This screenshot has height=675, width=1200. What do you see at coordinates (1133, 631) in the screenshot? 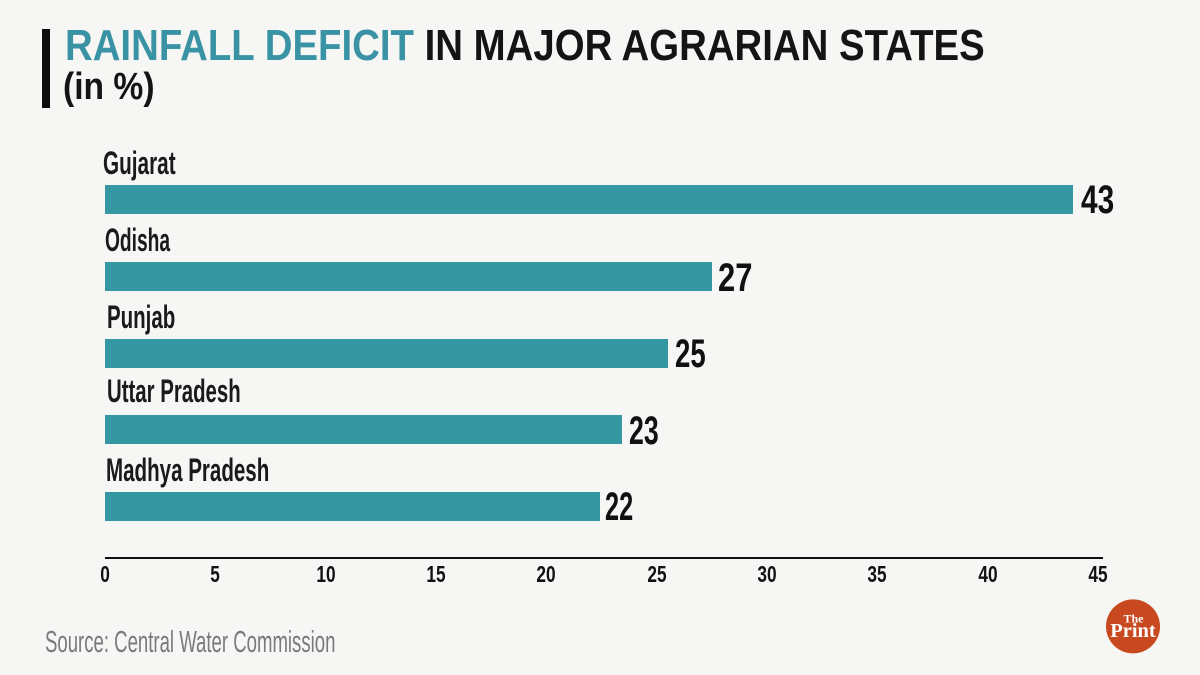
I see `svg-text: Print` at bounding box center [1133, 631].